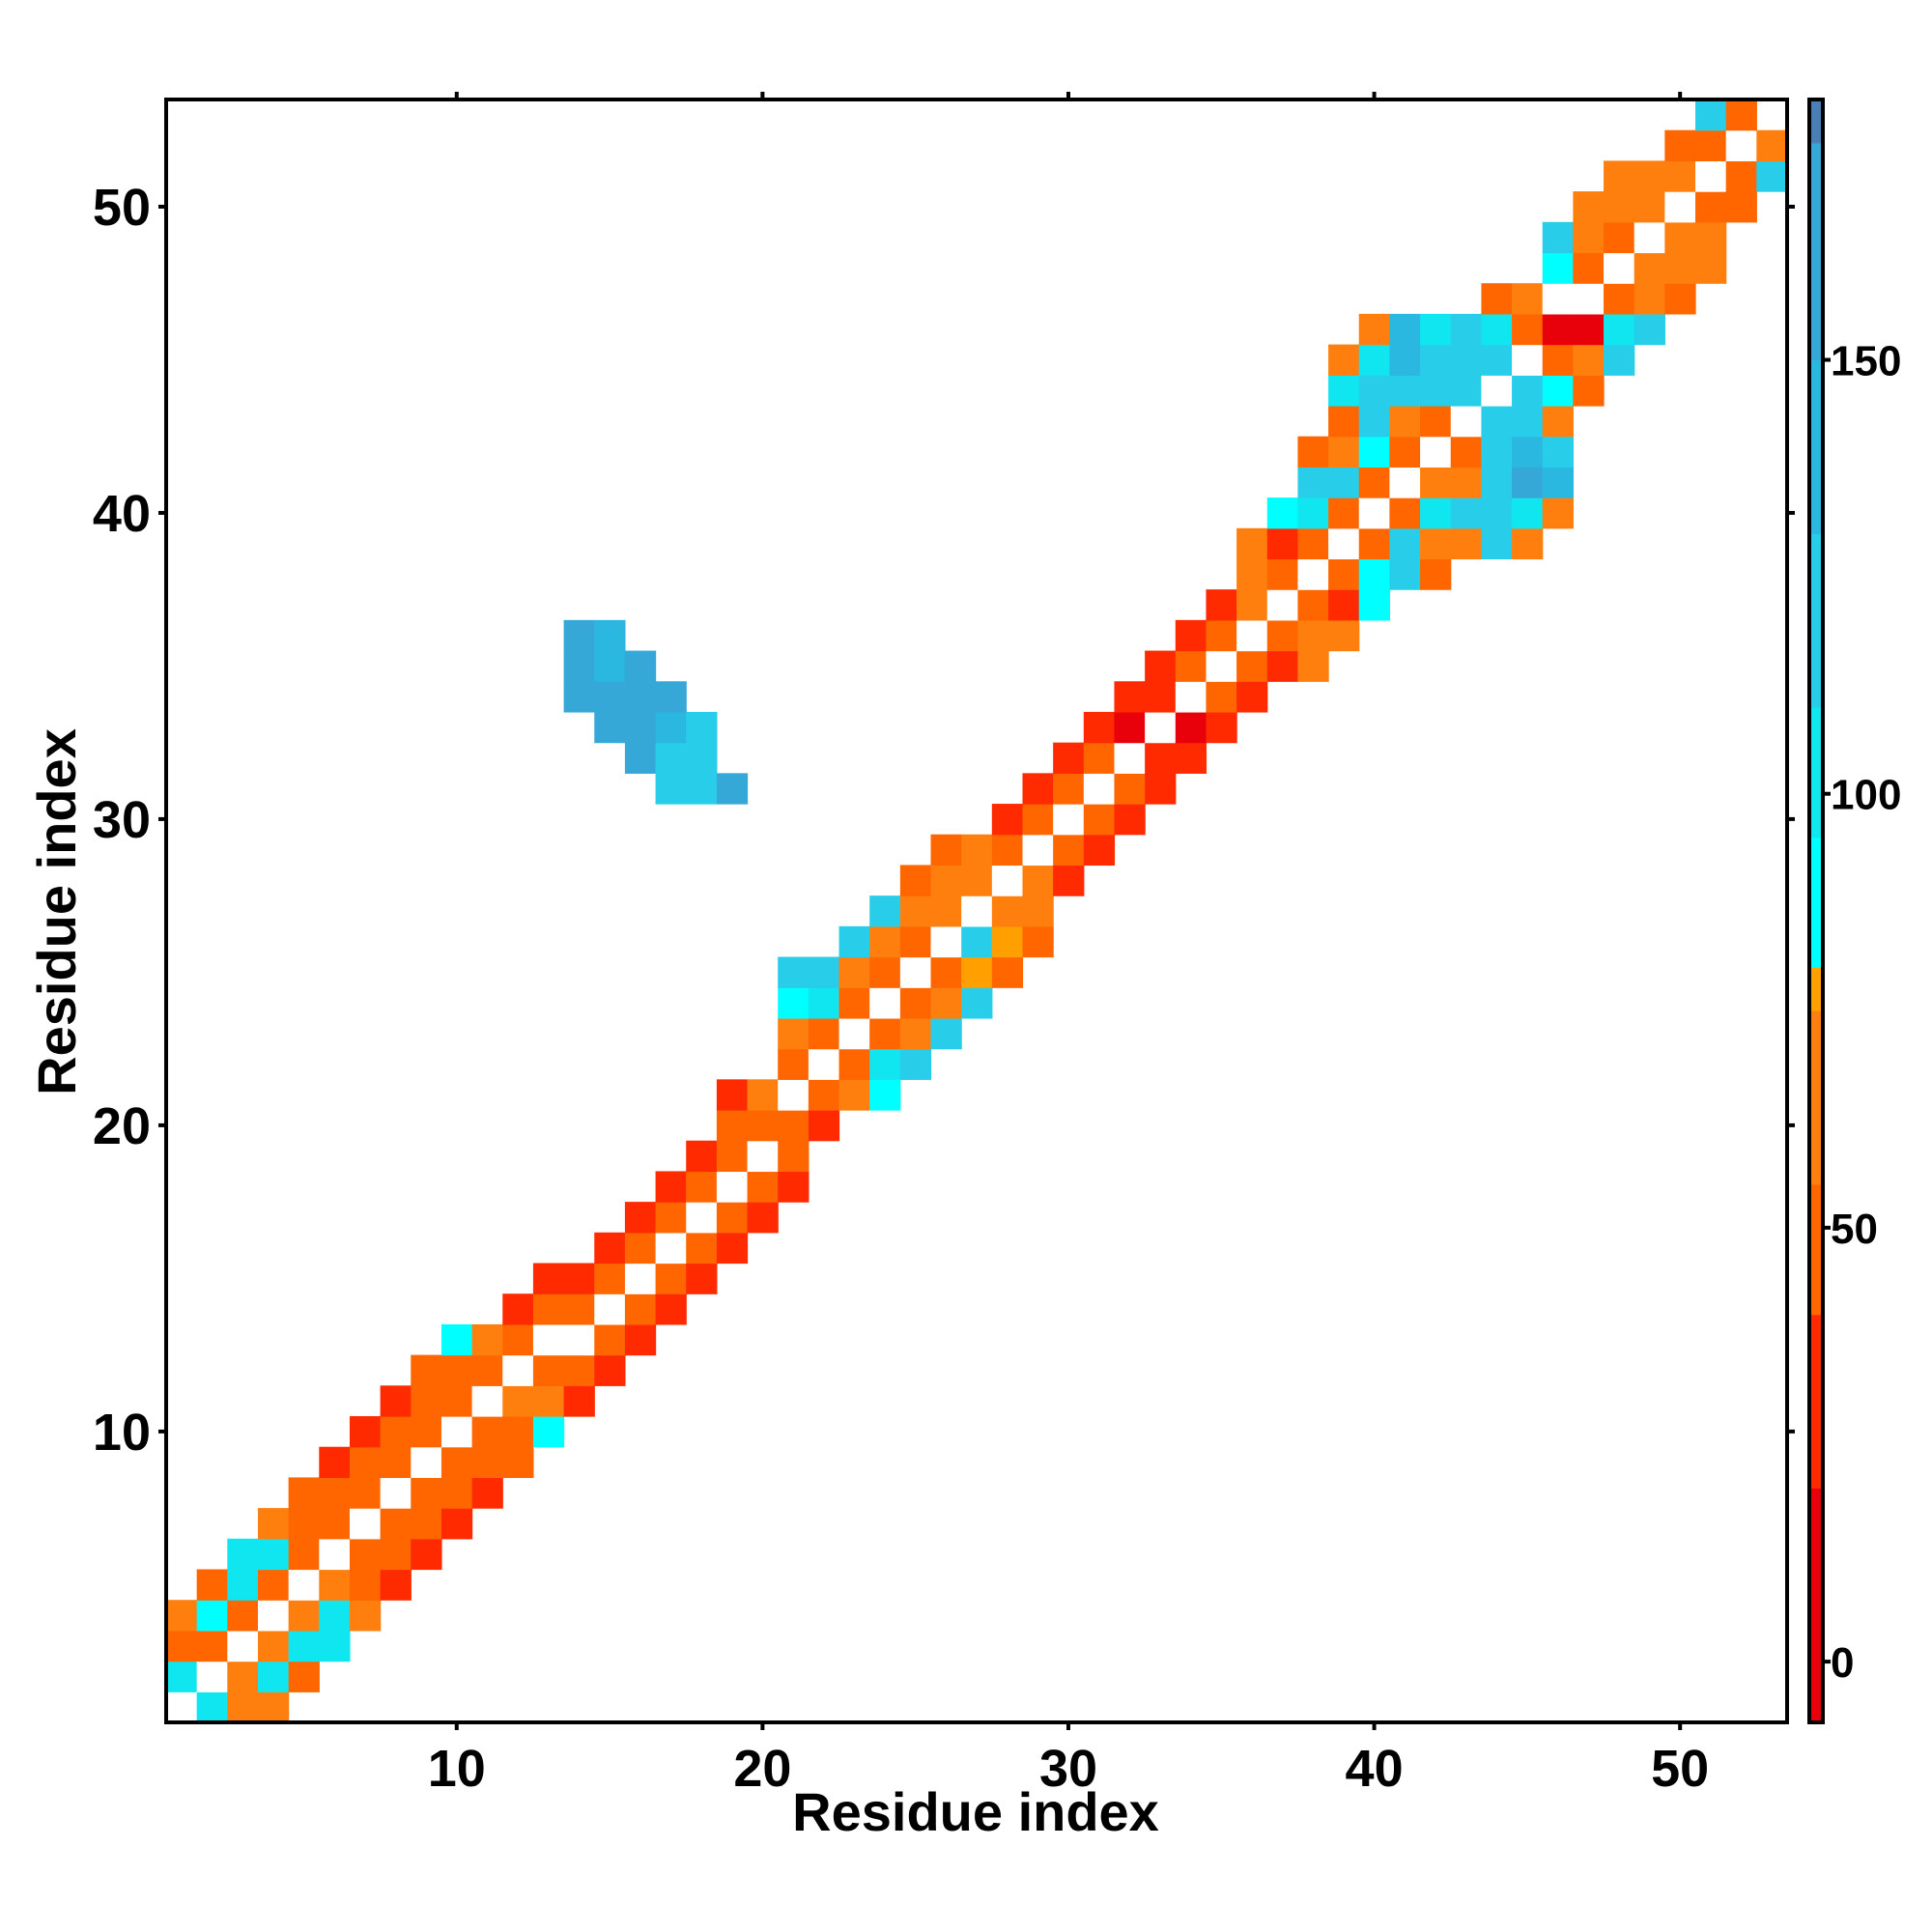 The image size is (1932, 1932). Describe the element at coordinates (122, 820) in the screenshot. I see `y-tick-label: 30` at that location.